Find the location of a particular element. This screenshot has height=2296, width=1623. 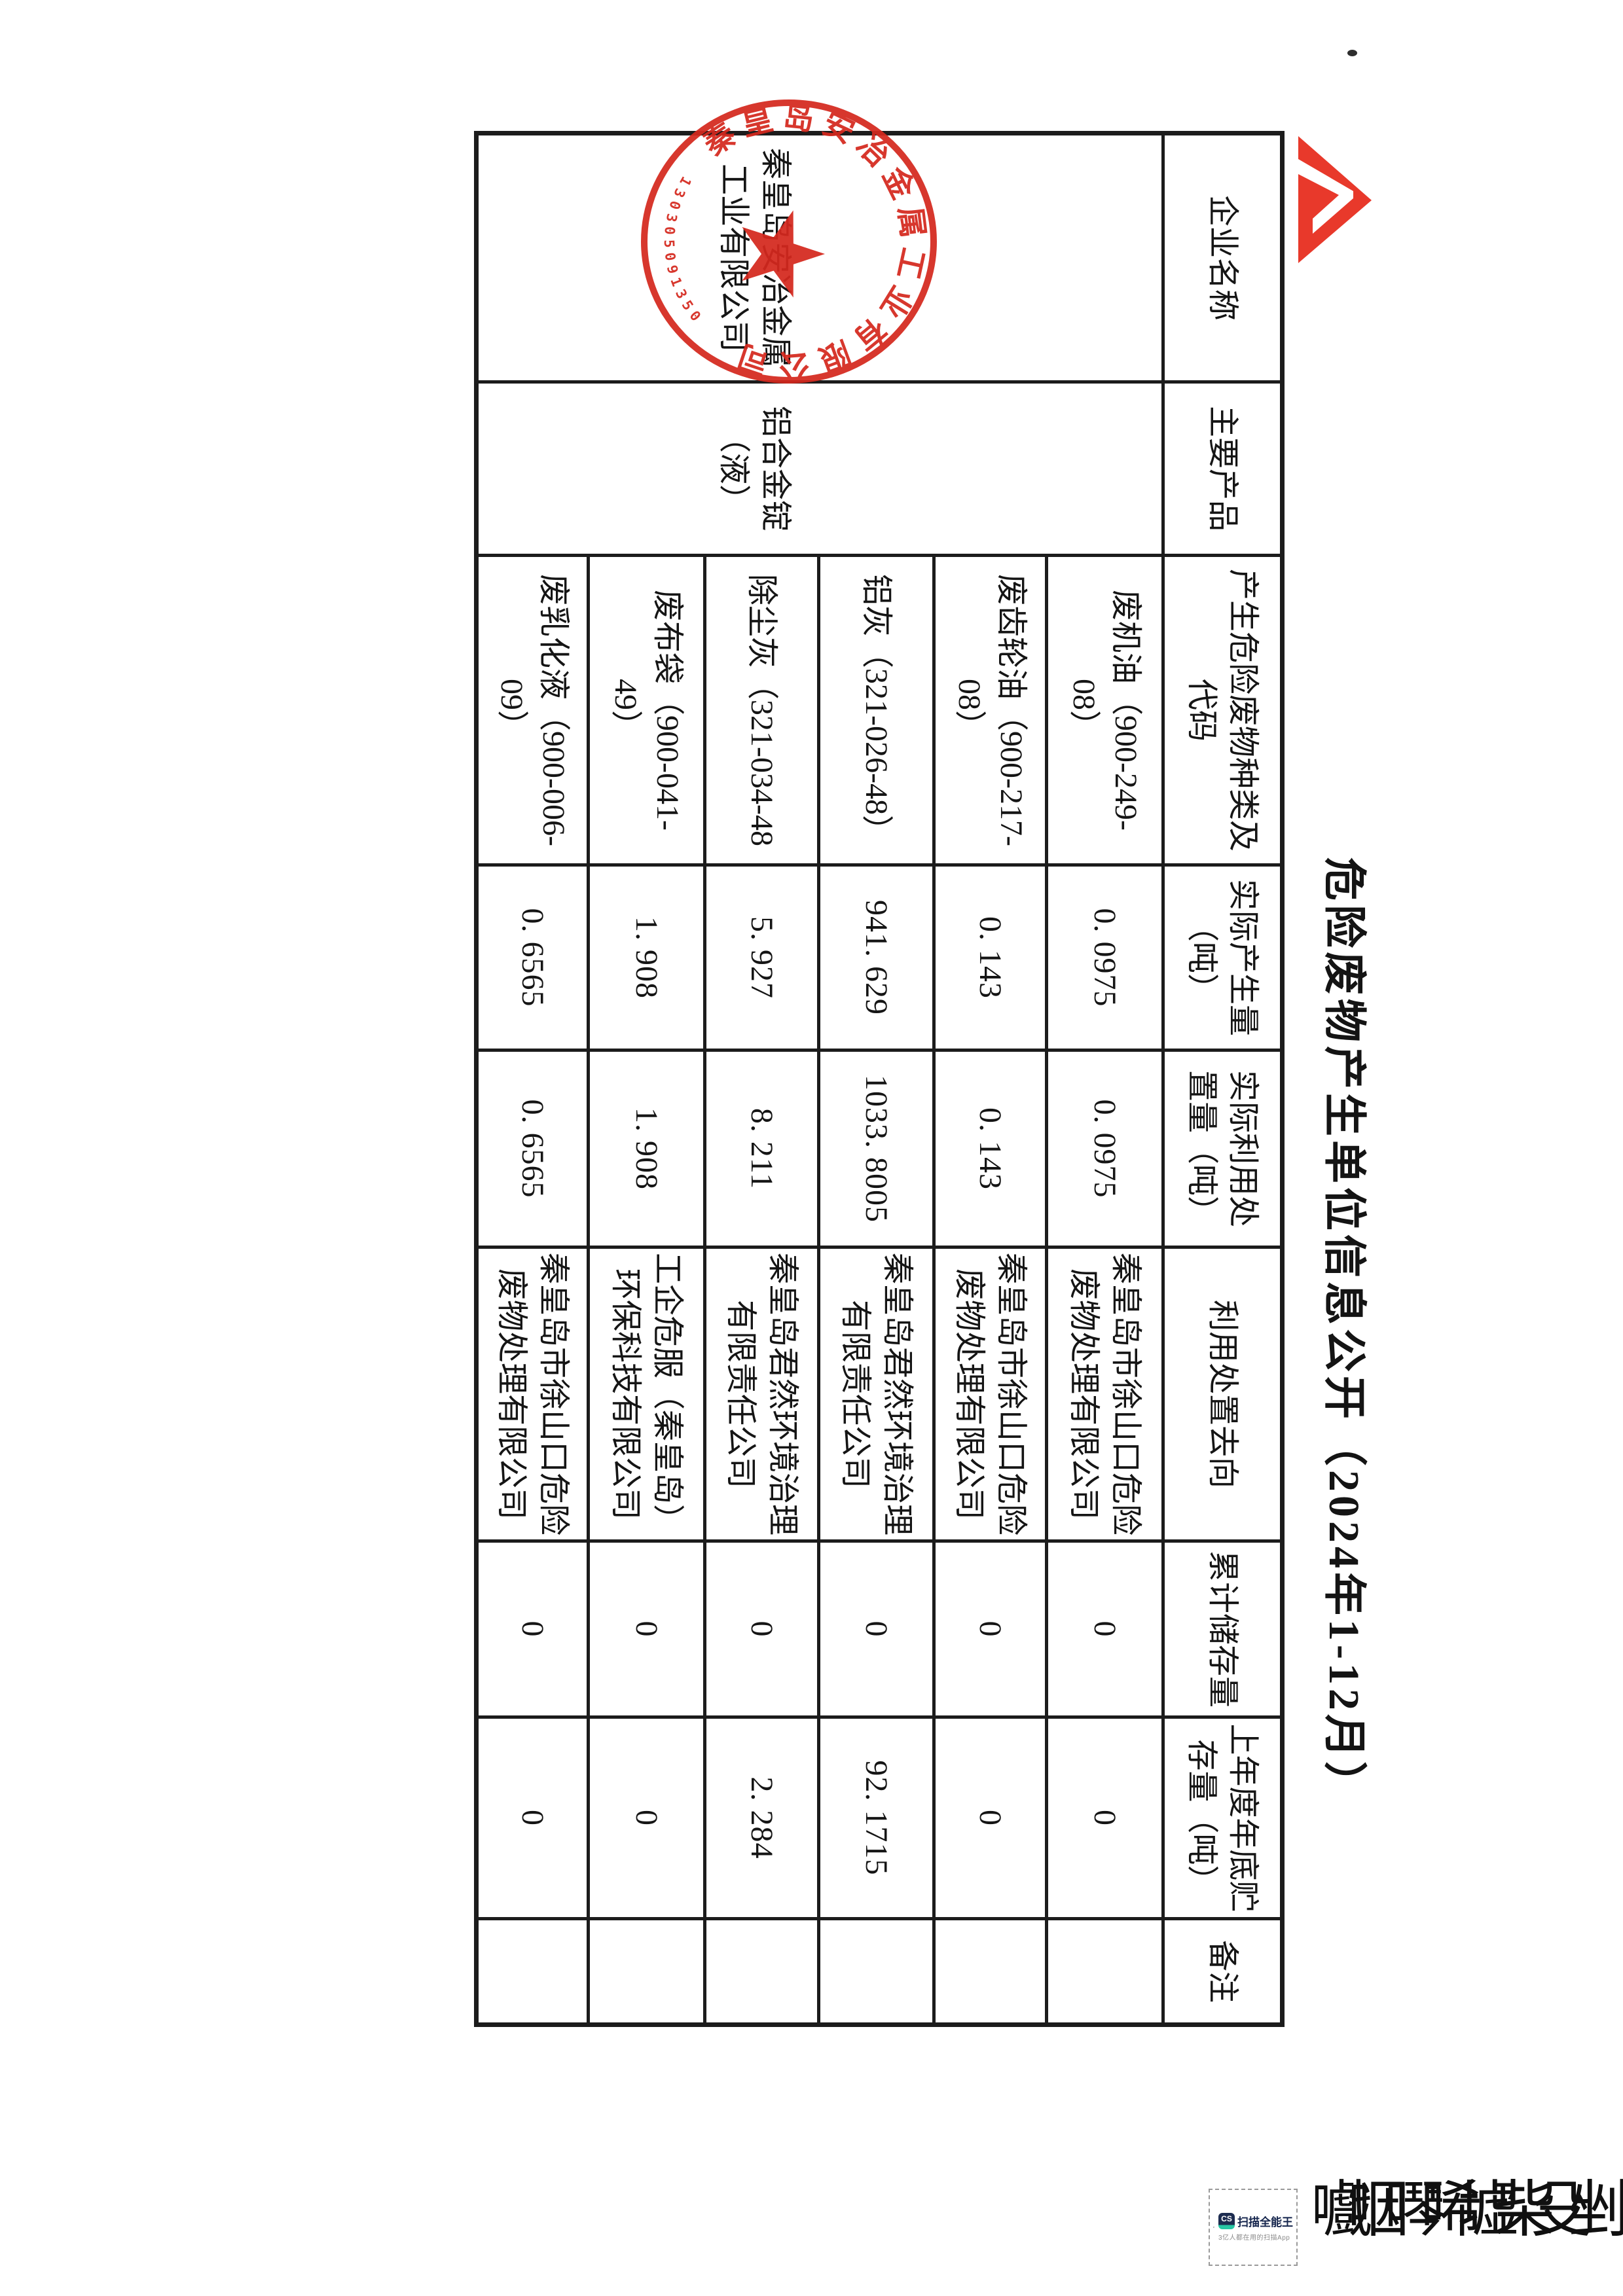

header-cumulative: 累计储存量 is located at coordinates (1223, 1629).